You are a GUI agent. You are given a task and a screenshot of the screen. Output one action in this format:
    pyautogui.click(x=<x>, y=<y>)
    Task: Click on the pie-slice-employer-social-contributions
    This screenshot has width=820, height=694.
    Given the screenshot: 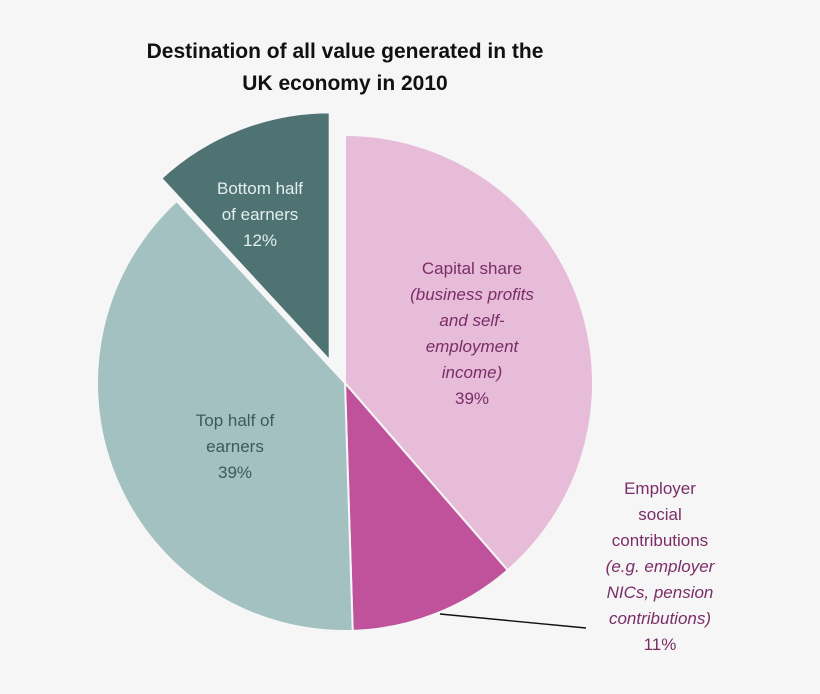 What is the action you would take?
    pyautogui.click(x=426, y=506)
    